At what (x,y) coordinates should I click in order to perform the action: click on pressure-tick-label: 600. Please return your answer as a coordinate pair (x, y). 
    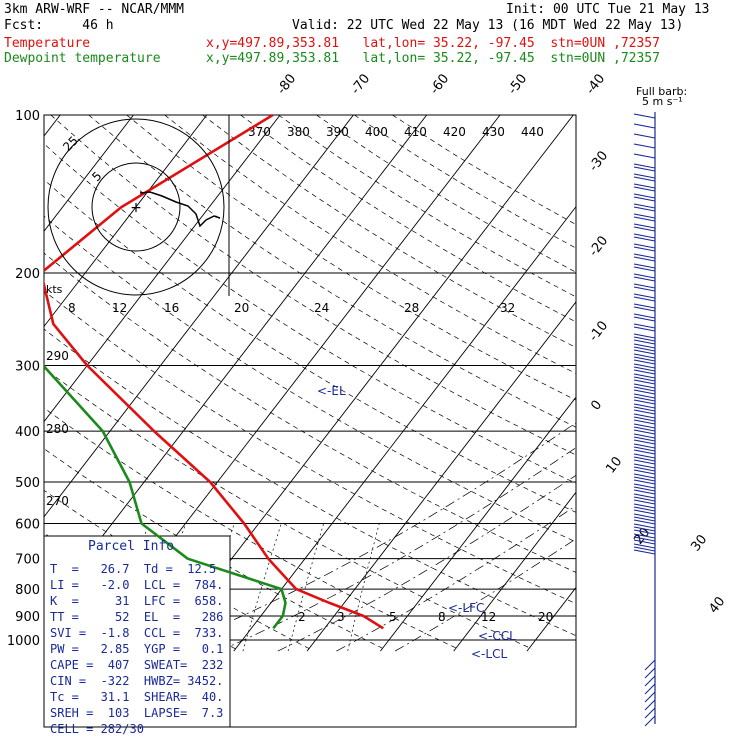
    Looking at the image, I should click on (27, 525).